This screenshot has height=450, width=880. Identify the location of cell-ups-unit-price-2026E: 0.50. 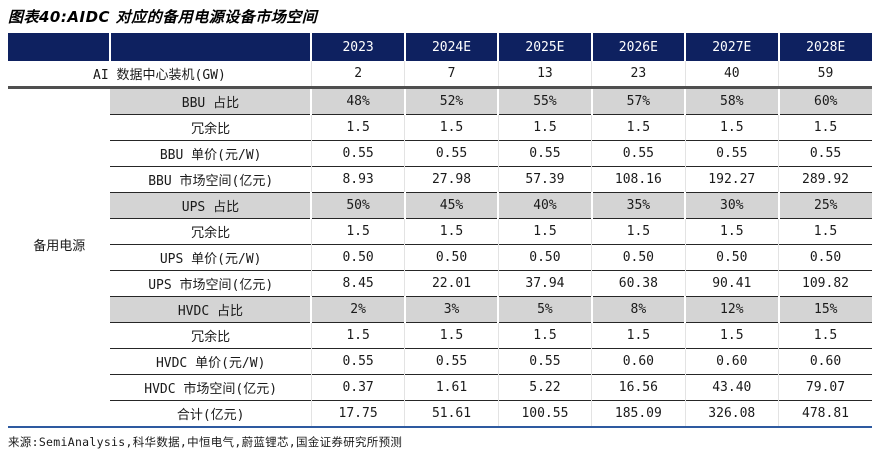
(638, 257).